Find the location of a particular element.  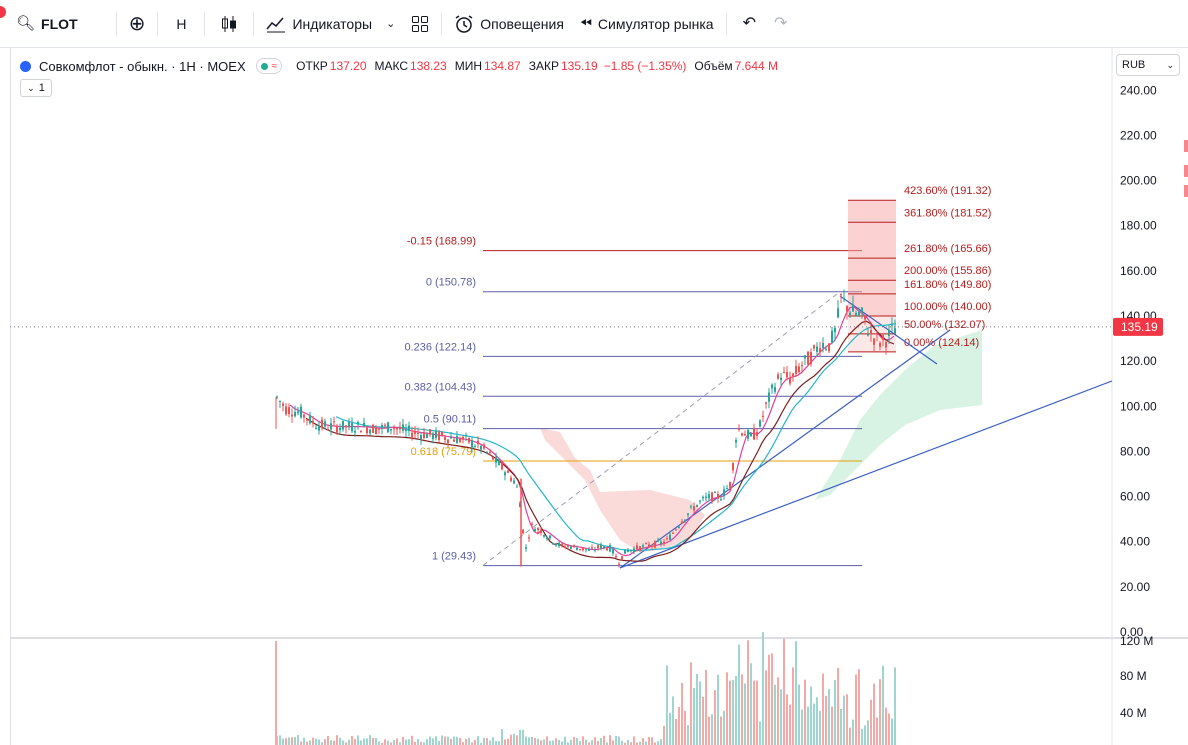

price-tick-label: 180.00 is located at coordinates (1138, 226).